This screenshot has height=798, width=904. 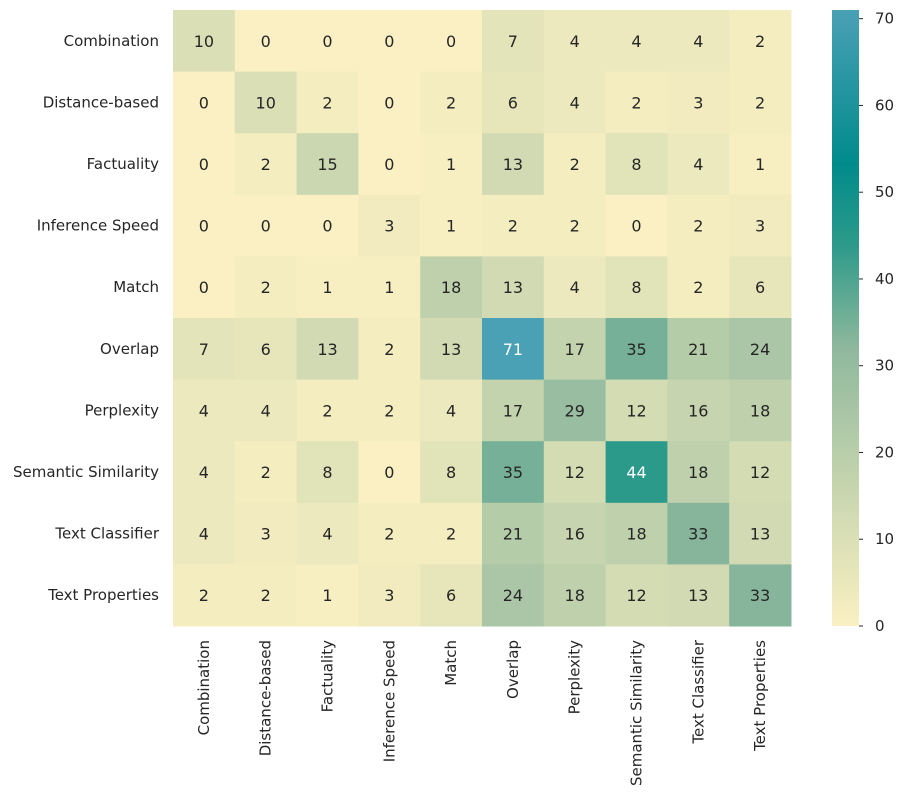 What do you see at coordinates (327, 164) in the screenshot?
I see `cell-value-label: 15` at bounding box center [327, 164].